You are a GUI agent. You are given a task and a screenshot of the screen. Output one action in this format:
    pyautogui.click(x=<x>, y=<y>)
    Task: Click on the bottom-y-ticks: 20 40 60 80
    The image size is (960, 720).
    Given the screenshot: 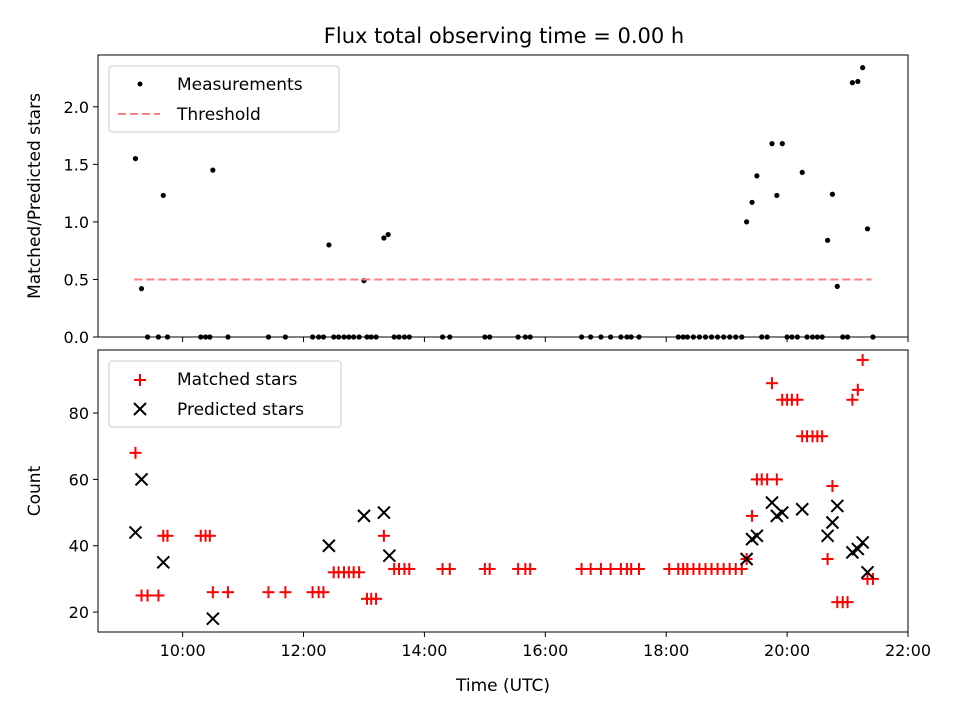 What is the action you would take?
    pyautogui.click(x=83, y=513)
    